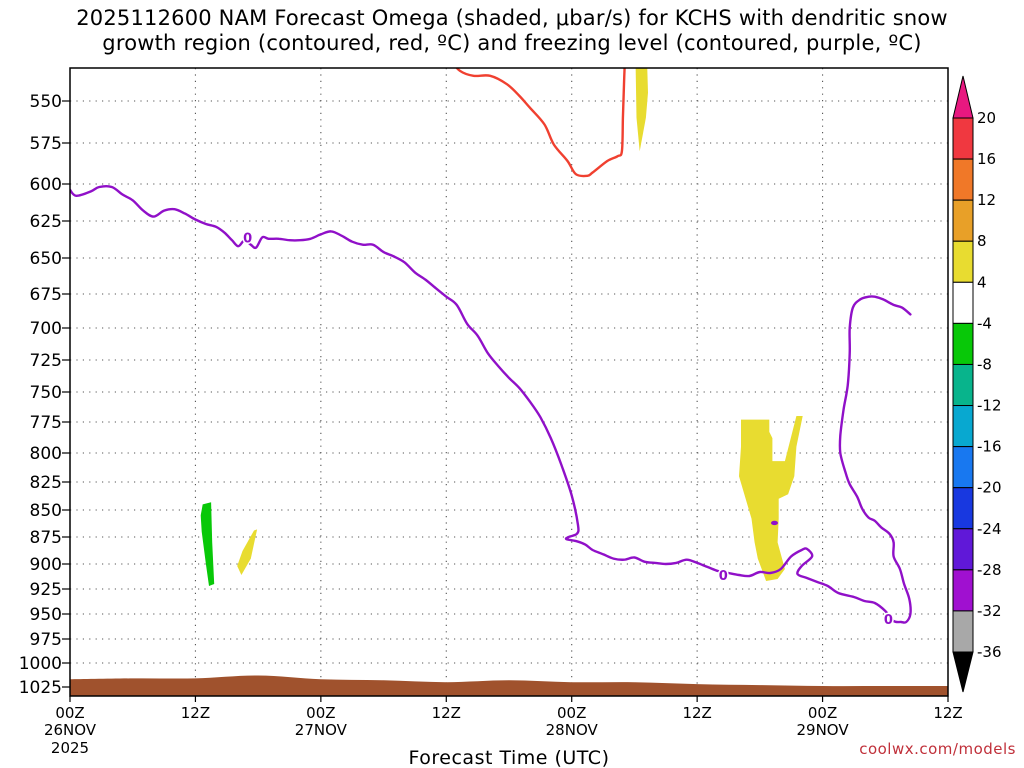 The height and width of the screenshot is (768, 1024). What do you see at coordinates (986, 200) in the screenshot?
I see `colorbar-label: 12` at bounding box center [986, 200].